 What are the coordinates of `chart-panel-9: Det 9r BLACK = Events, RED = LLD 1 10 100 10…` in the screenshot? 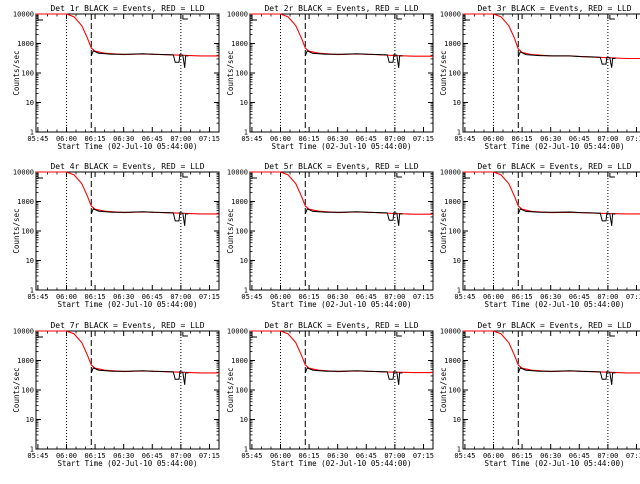 It's located at (539, 394).